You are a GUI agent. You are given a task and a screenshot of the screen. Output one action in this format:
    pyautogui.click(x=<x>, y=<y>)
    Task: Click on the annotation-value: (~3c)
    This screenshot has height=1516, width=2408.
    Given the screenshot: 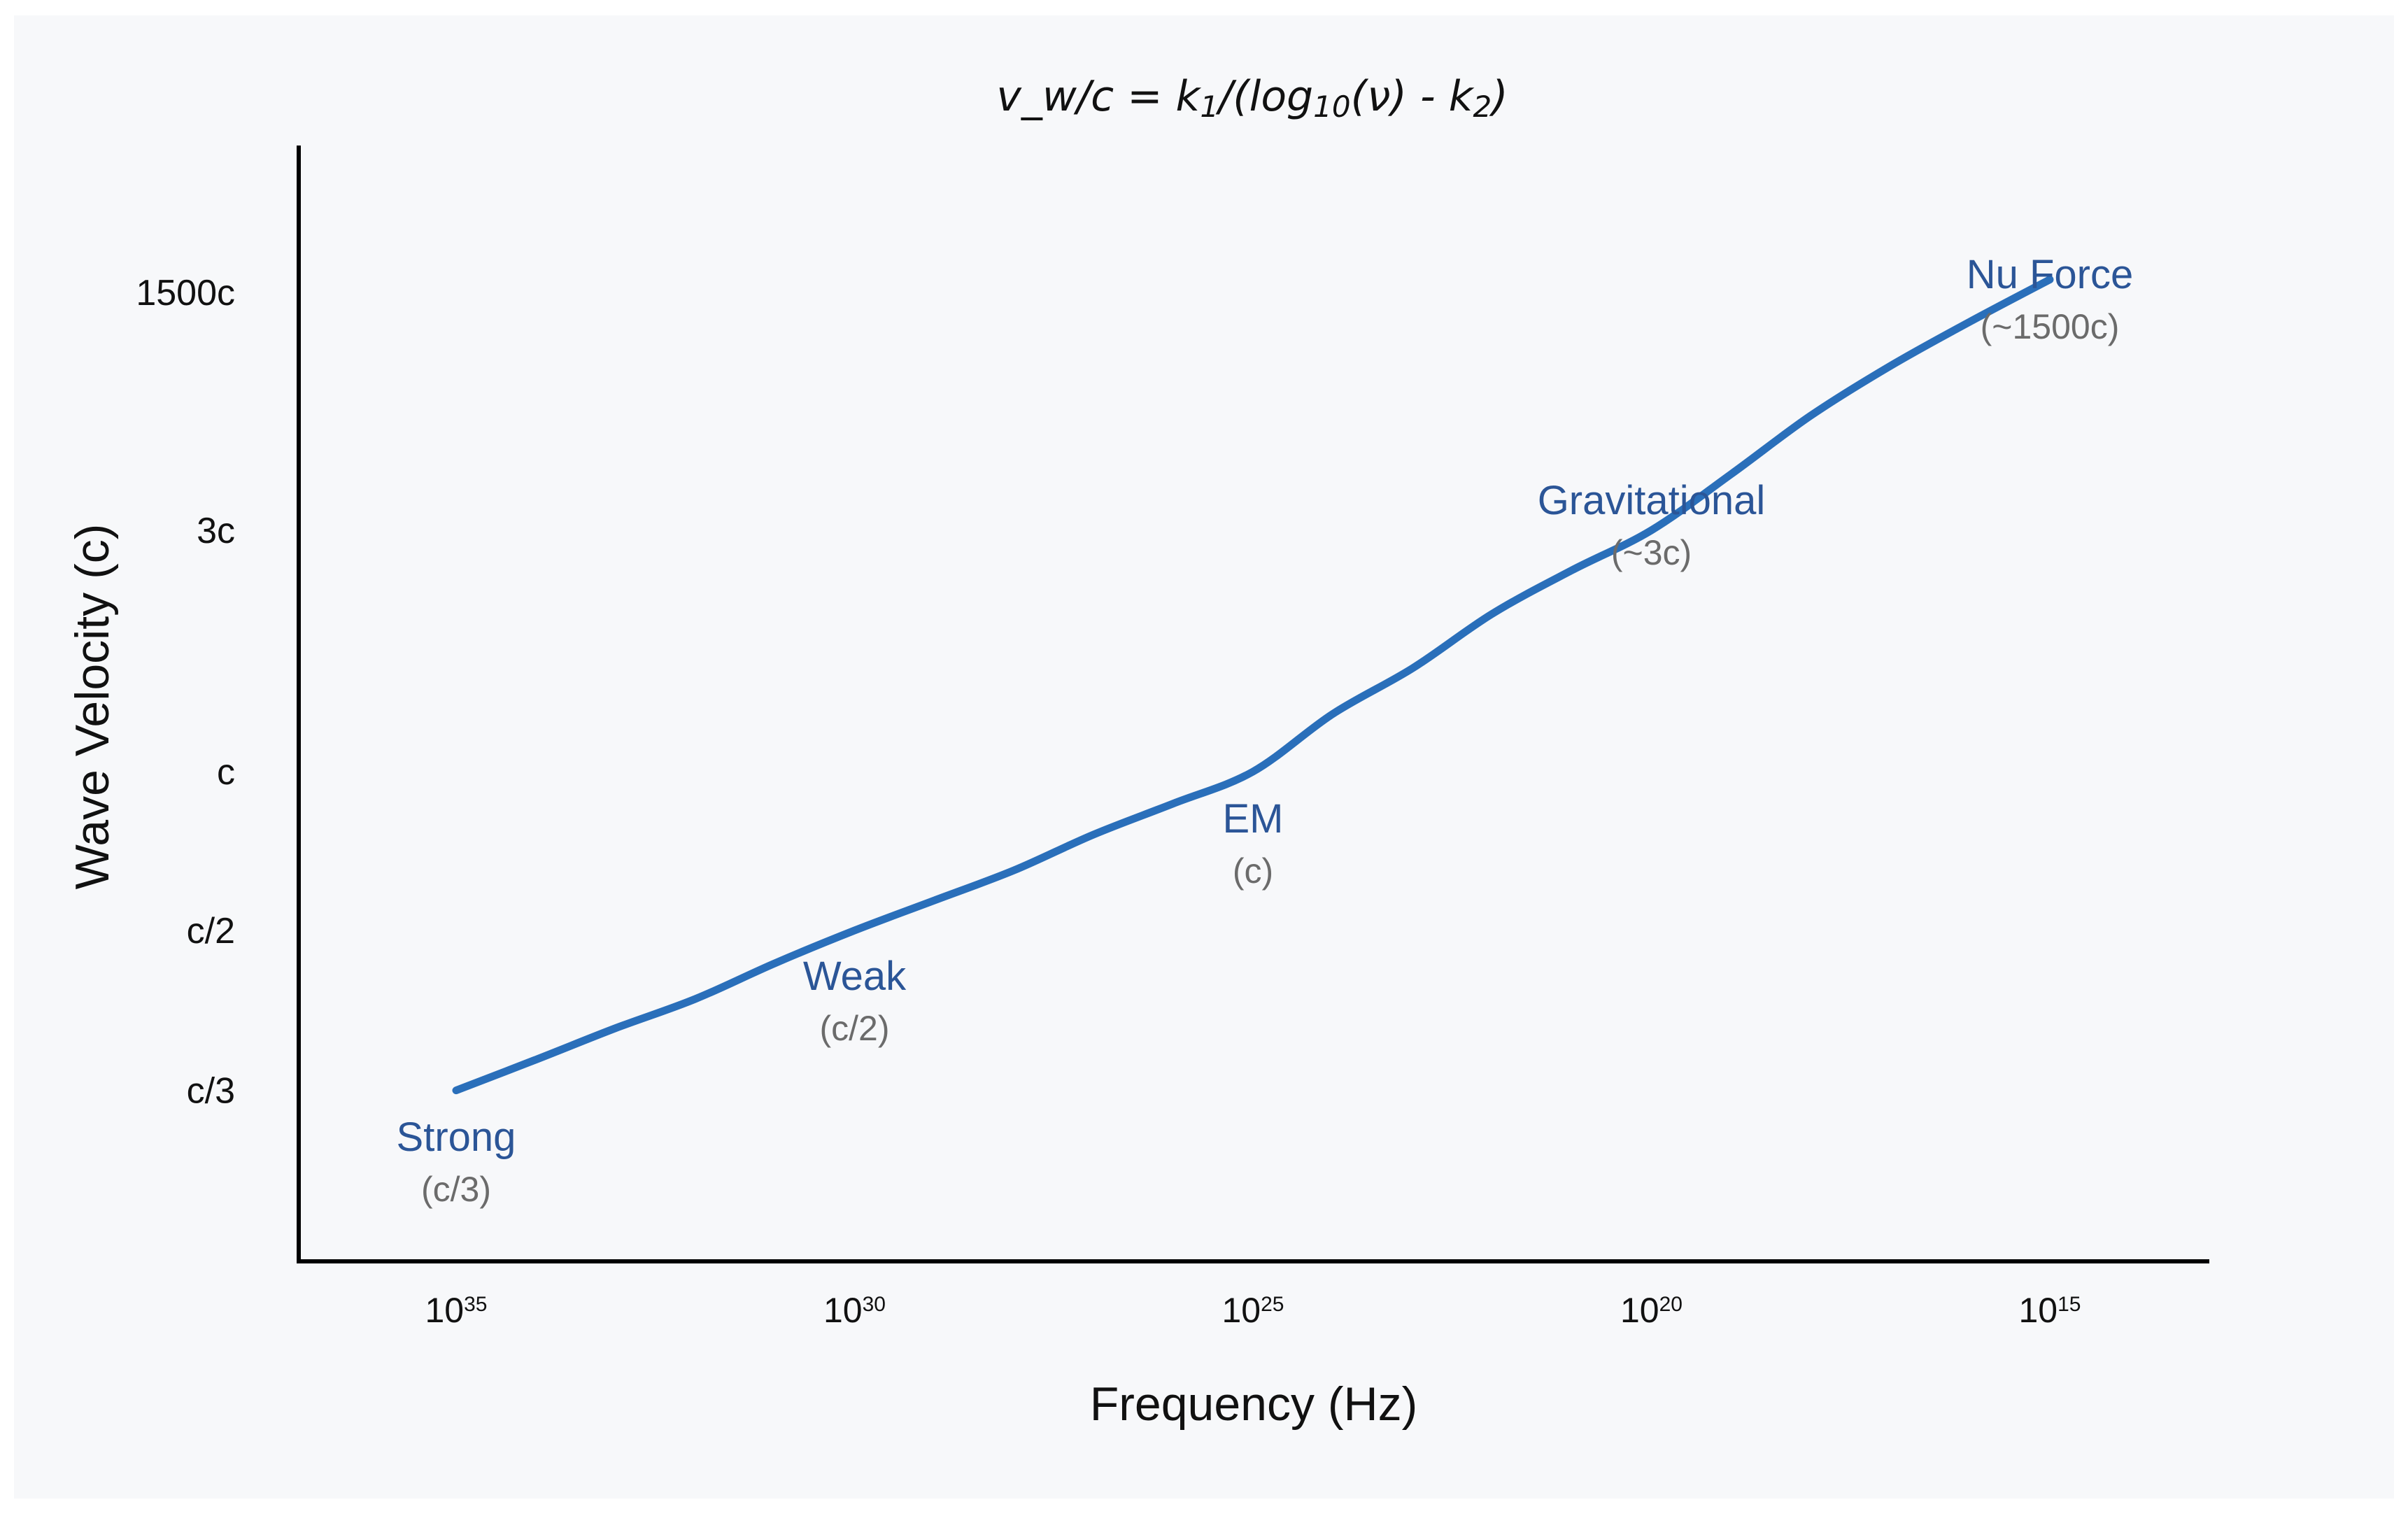 What is the action you would take?
    pyautogui.click(x=1652, y=552)
    